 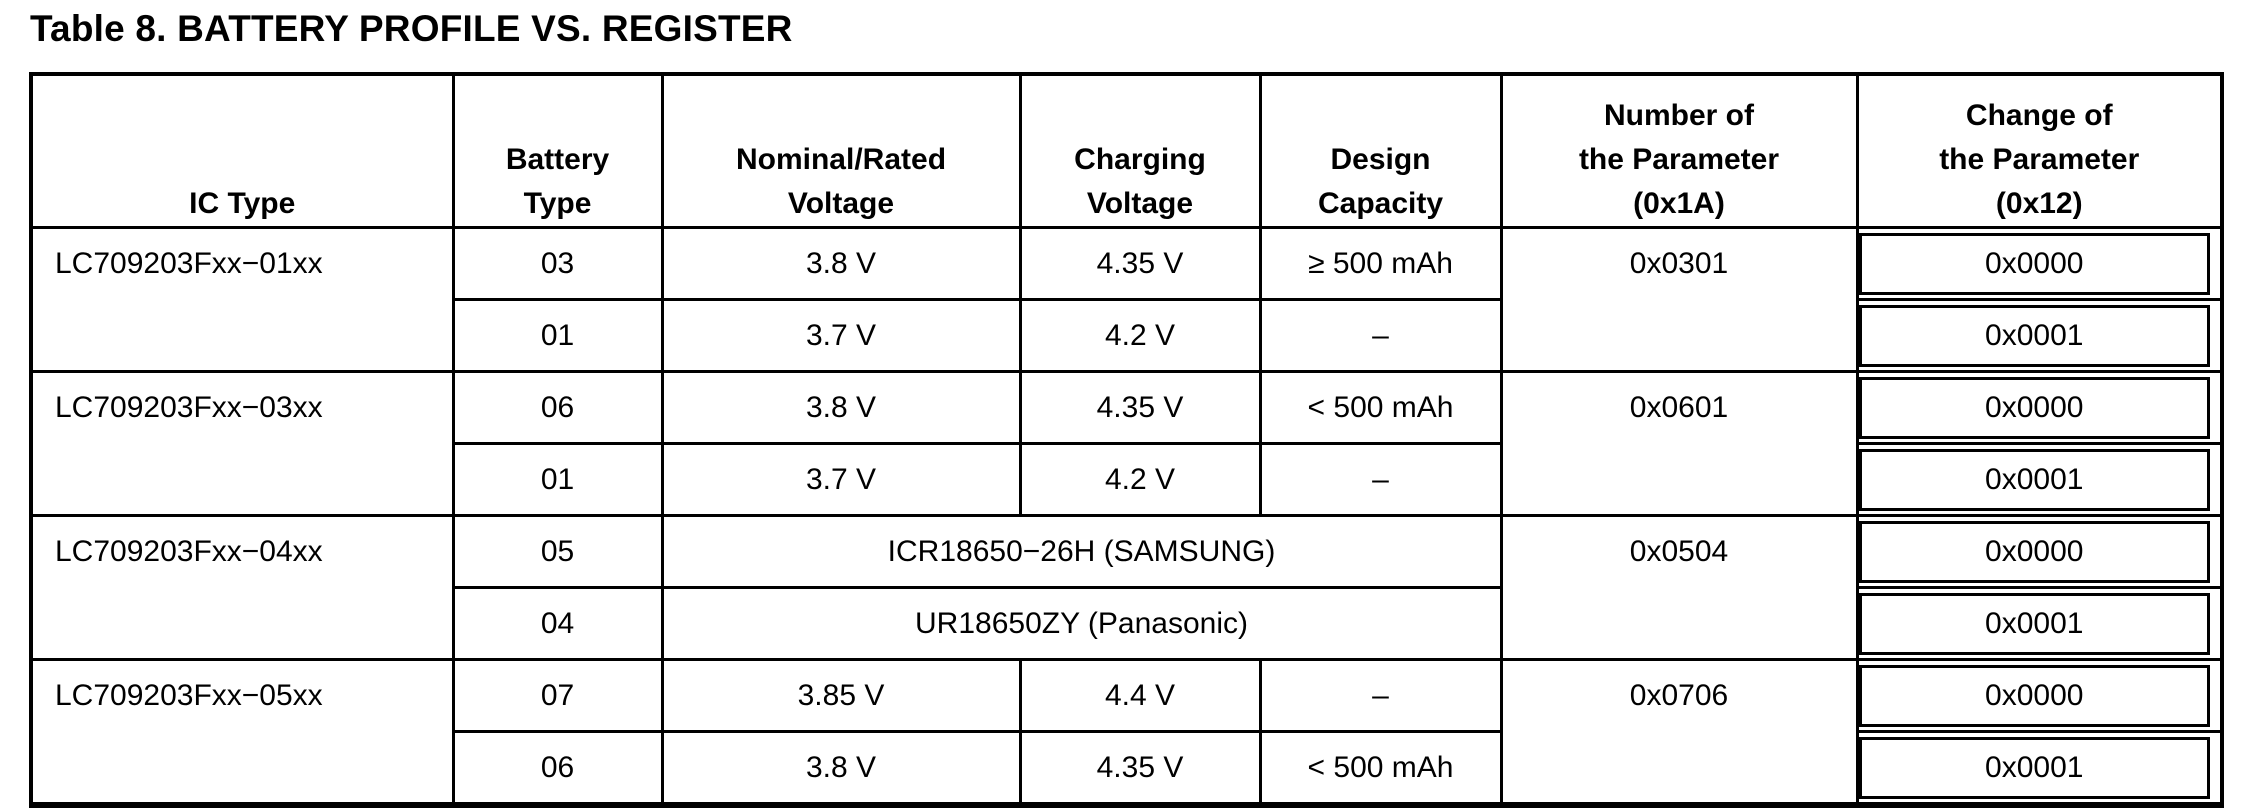 What do you see at coordinates (411, 28) in the screenshot?
I see `table-title: Table 8. BATTERY PROFILE VS. REGISTER` at bounding box center [411, 28].